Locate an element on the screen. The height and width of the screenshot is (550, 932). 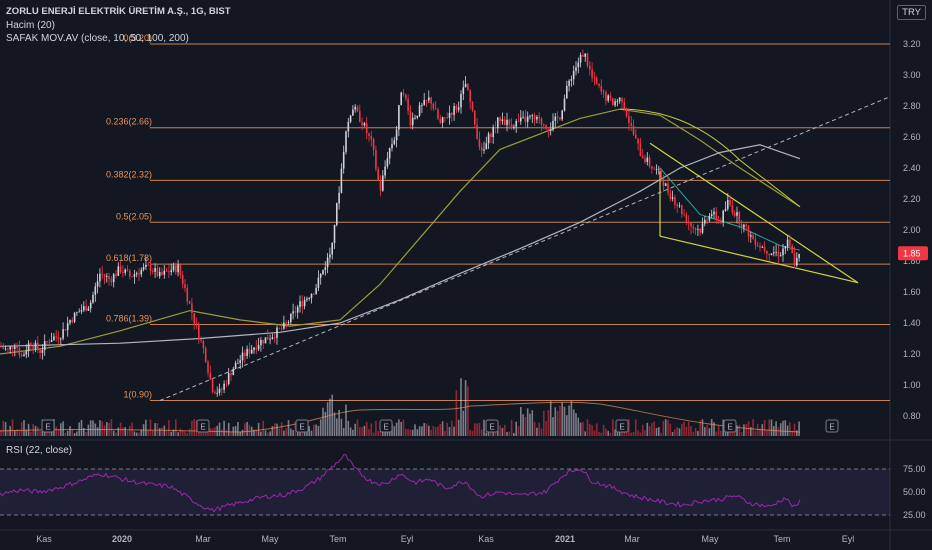
volume-indicator-label: Hacim (20) is located at coordinates (30, 25).